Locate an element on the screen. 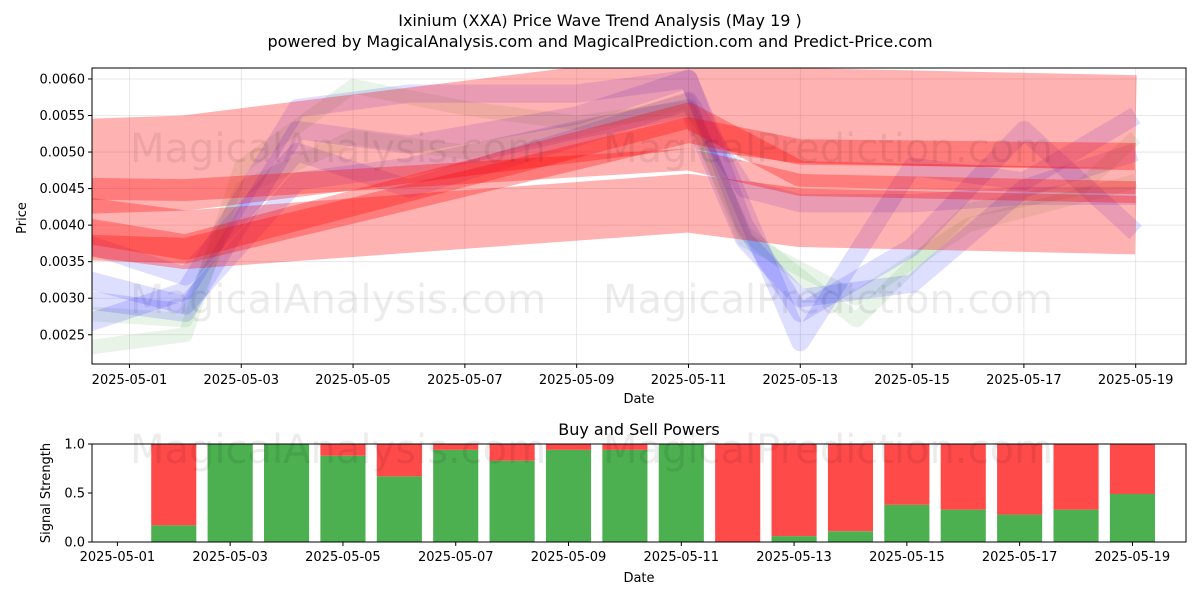 This screenshot has height=600, width=1200. power-x-tick-label: 2025-05-17 is located at coordinates (1020, 557).